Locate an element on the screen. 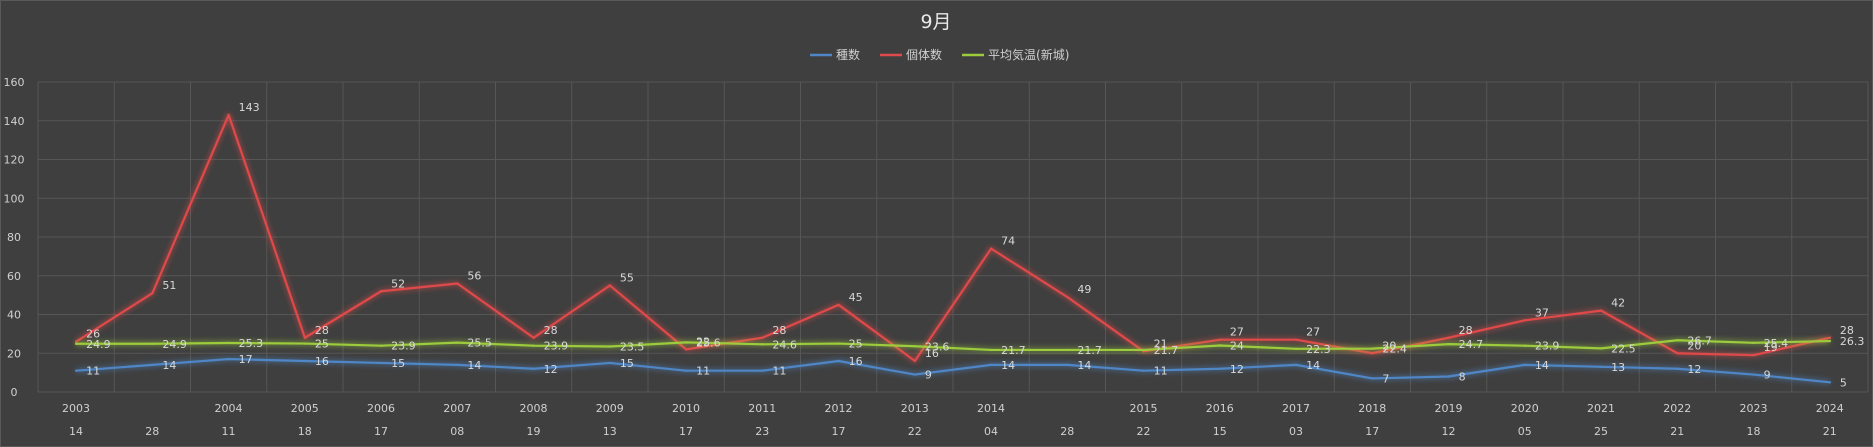 This screenshot has width=1873, height=447. x-tick-day: 11 is located at coordinates (229, 431).